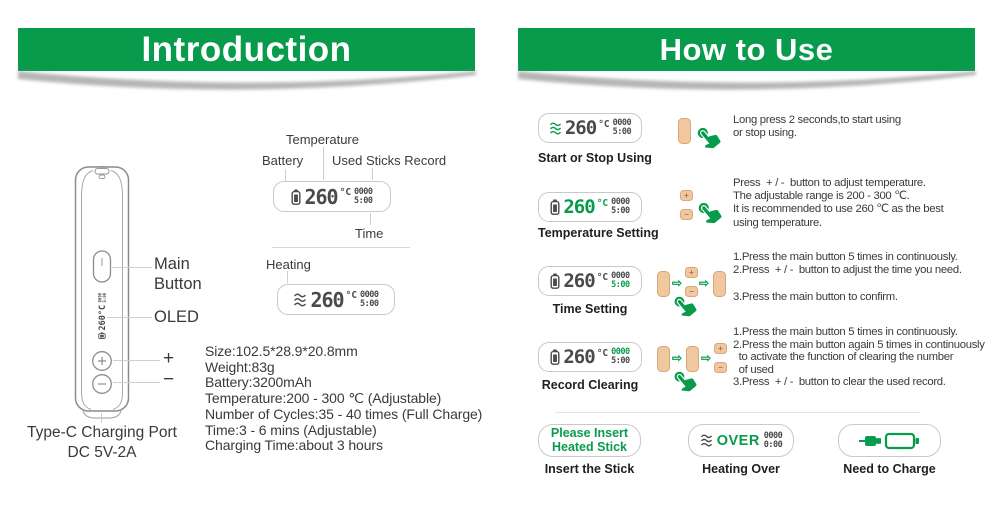 The image size is (1000, 506). Describe the element at coordinates (589, 446) in the screenshot. I see `message-line: Heated Stick` at that location.